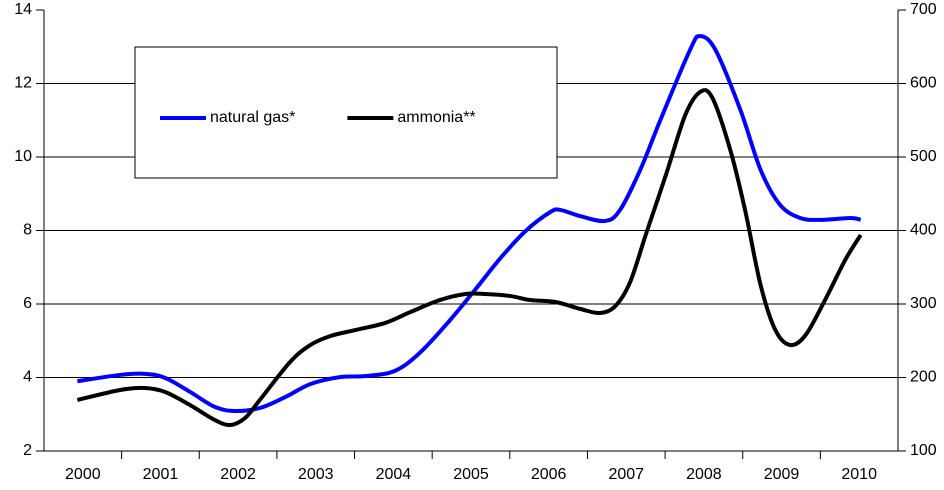 This screenshot has height=490, width=944. What do you see at coordinates (316, 474) in the screenshot?
I see `x-tick-label: 2003` at bounding box center [316, 474].